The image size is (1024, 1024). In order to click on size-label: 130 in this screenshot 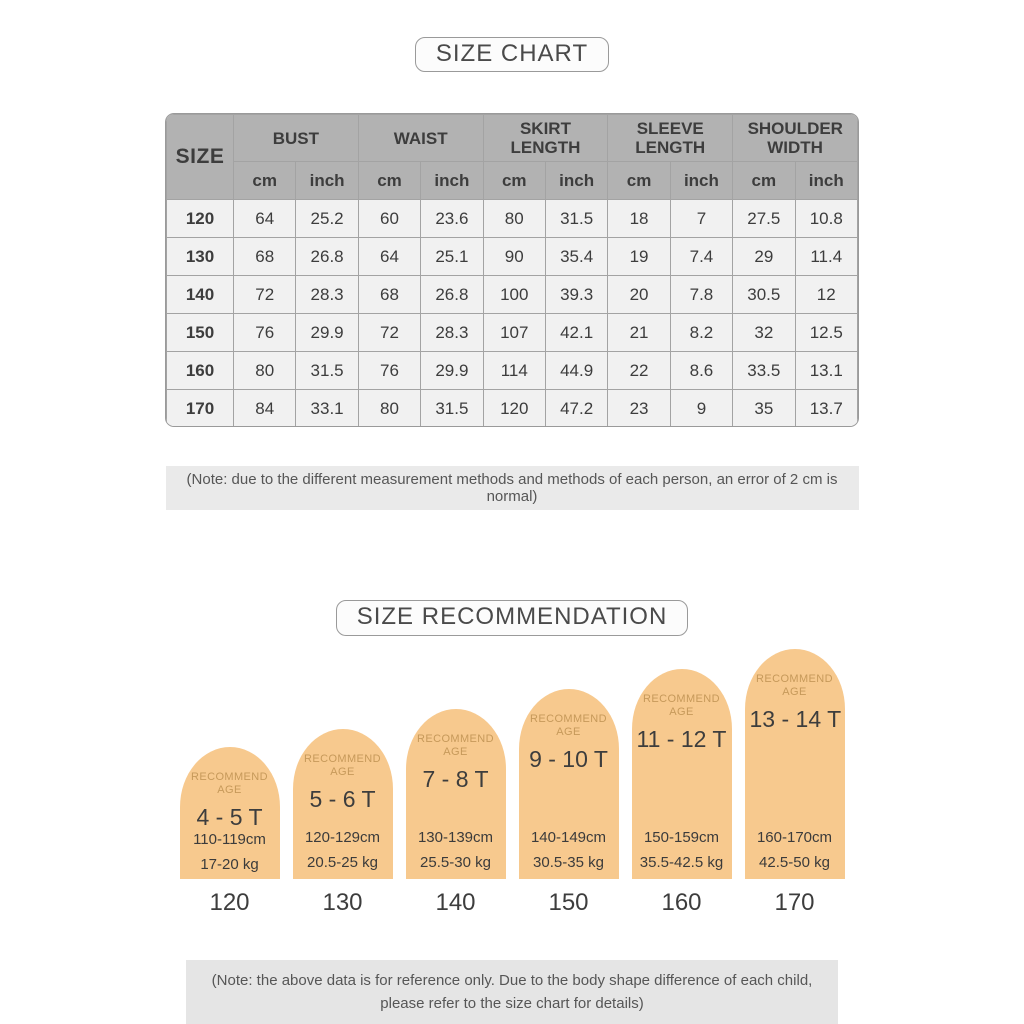, I will do `click(342, 902)`.